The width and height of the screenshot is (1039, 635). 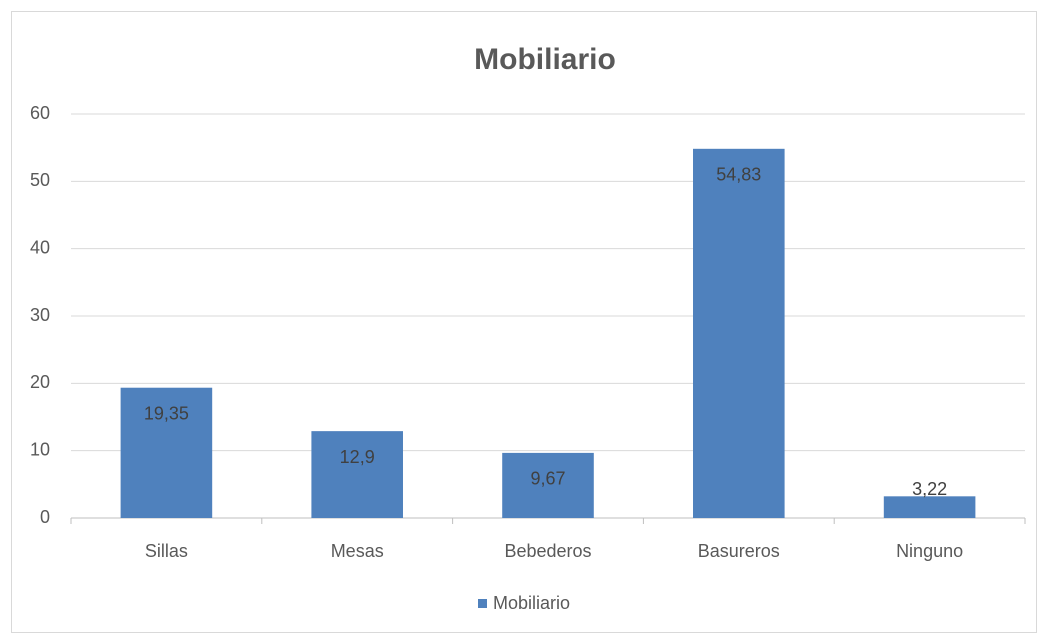 I want to click on y-tick-label: 0, so click(x=45, y=517).